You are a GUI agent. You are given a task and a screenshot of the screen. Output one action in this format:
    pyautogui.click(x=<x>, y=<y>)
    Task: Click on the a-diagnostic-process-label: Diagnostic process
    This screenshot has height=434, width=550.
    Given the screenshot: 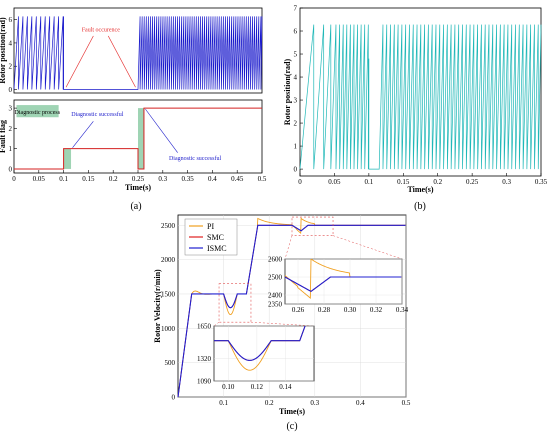 What is the action you would take?
    pyautogui.click(x=38, y=113)
    